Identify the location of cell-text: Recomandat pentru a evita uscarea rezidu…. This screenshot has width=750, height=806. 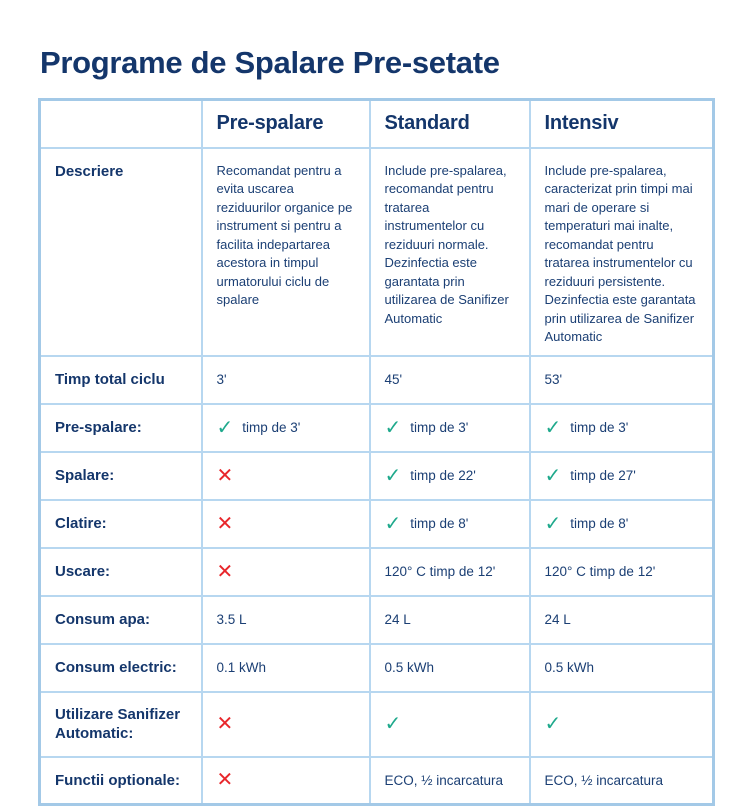
(284, 235).